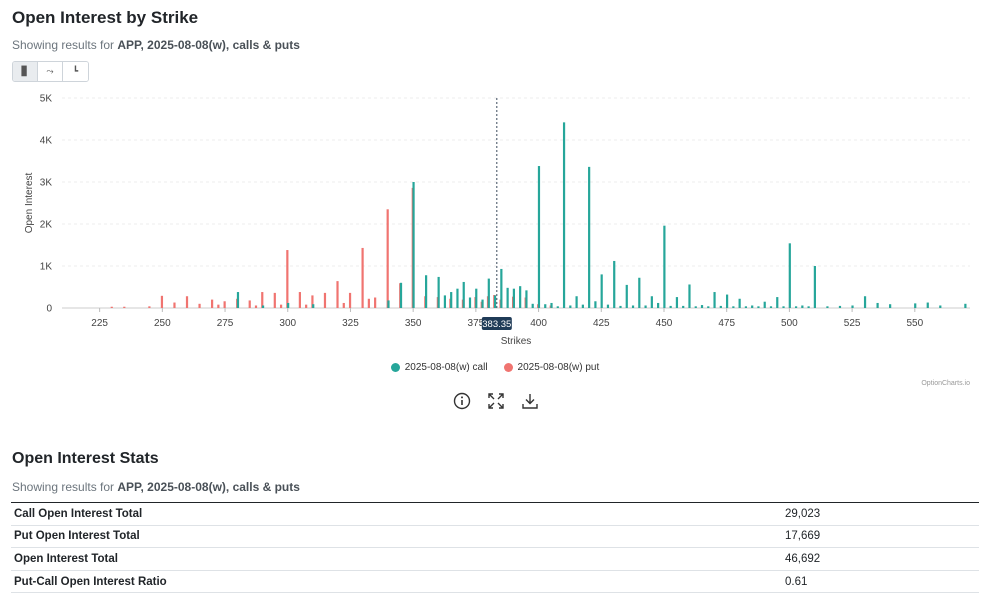  What do you see at coordinates (46, 99) in the screenshot?
I see `y-tick-label: 5K` at bounding box center [46, 99].